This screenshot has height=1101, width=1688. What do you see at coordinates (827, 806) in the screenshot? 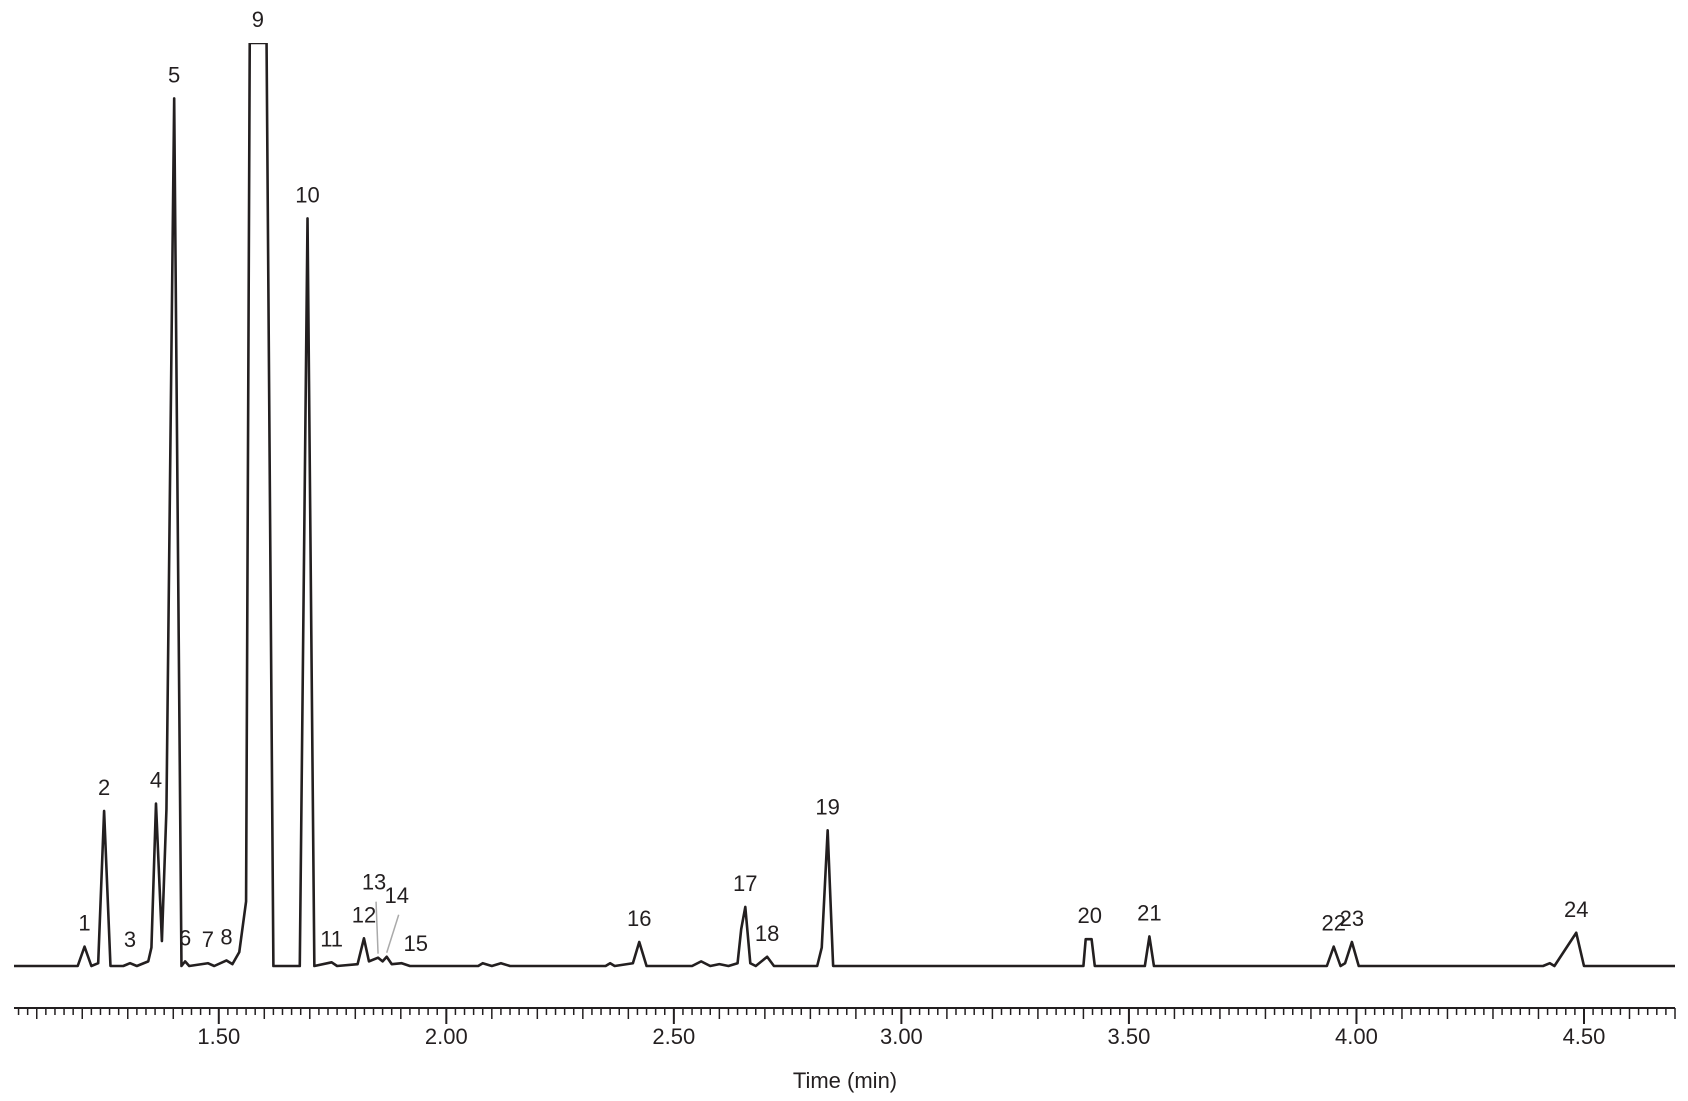
I see `peak-label: 19` at bounding box center [827, 806].